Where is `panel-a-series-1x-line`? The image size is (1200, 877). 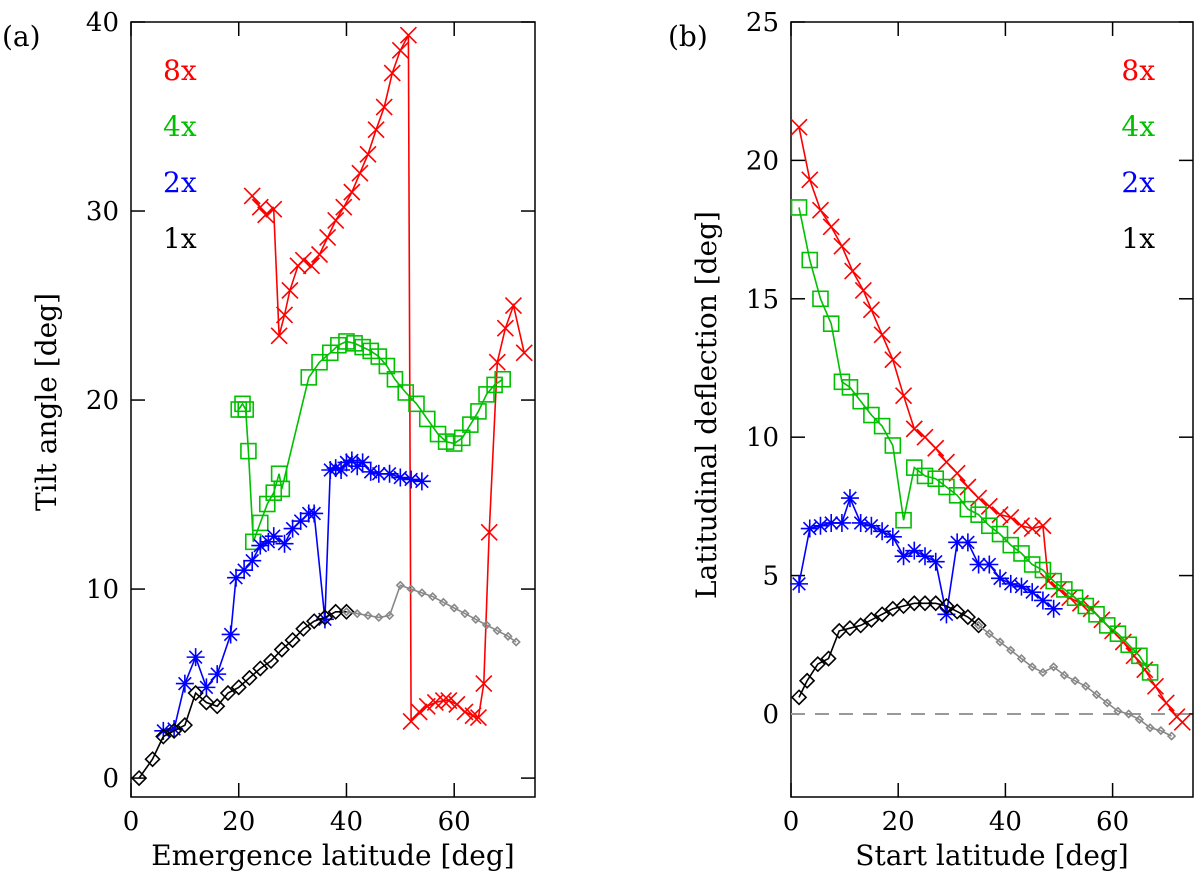 panel-a-series-1x-line is located at coordinates (242, 694).